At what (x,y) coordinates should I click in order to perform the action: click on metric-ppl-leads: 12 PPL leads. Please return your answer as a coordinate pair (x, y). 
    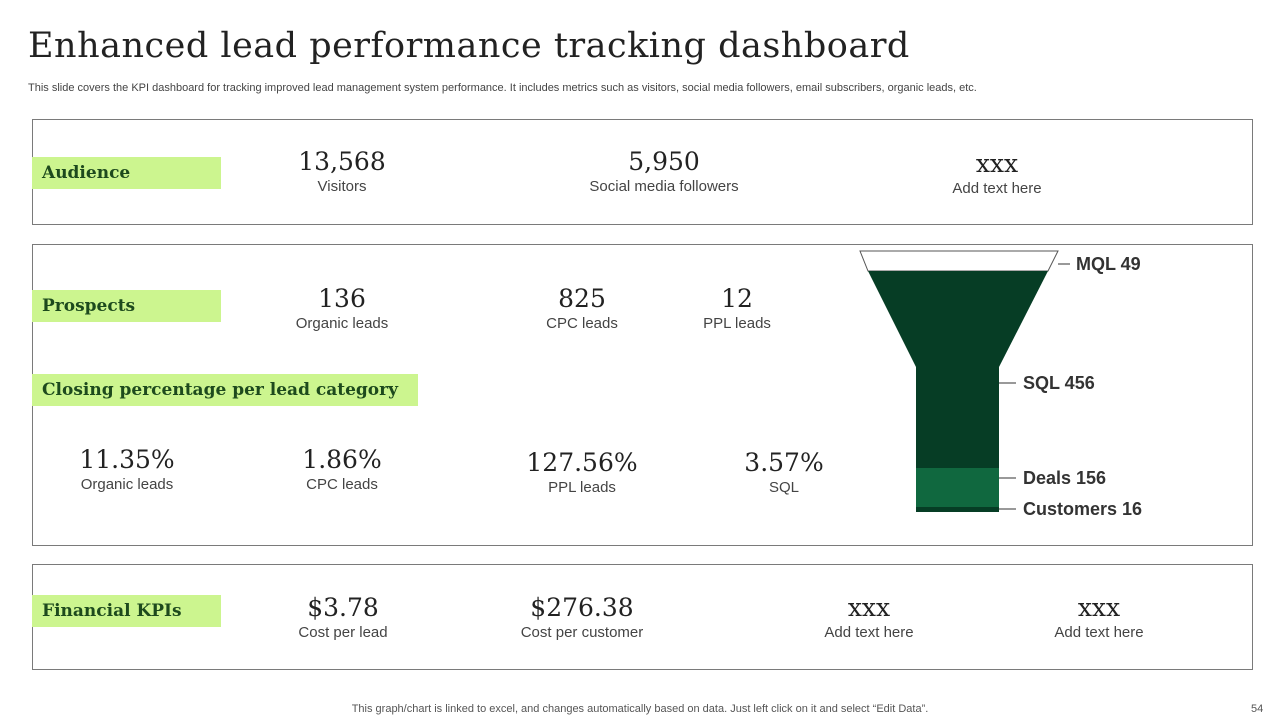
    Looking at the image, I should click on (737, 309).